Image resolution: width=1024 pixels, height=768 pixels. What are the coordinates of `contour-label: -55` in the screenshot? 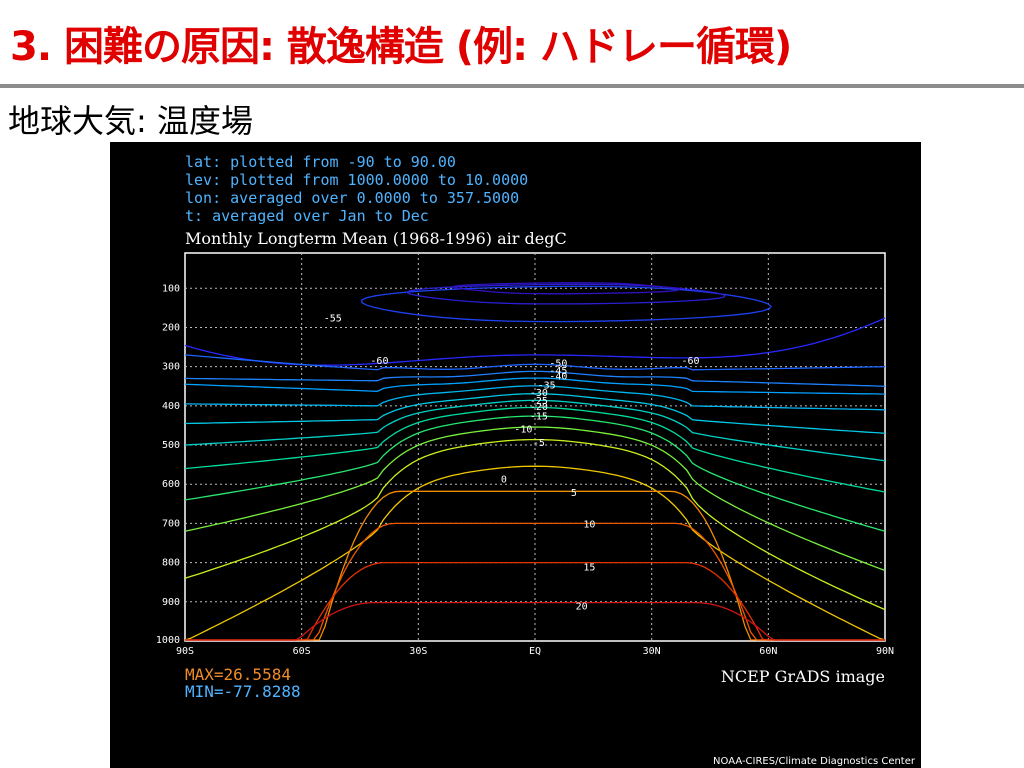 It's located at (333, 319).